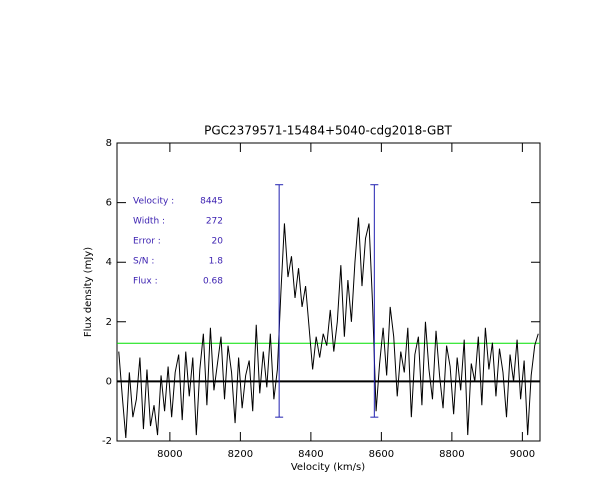 Image resolution: width=595 pixels, height=500 pixels. What do you see at coordinates (211, 202) in the screenshot?
I see `annotation-value: 8445` at bounding box center [211, 202].